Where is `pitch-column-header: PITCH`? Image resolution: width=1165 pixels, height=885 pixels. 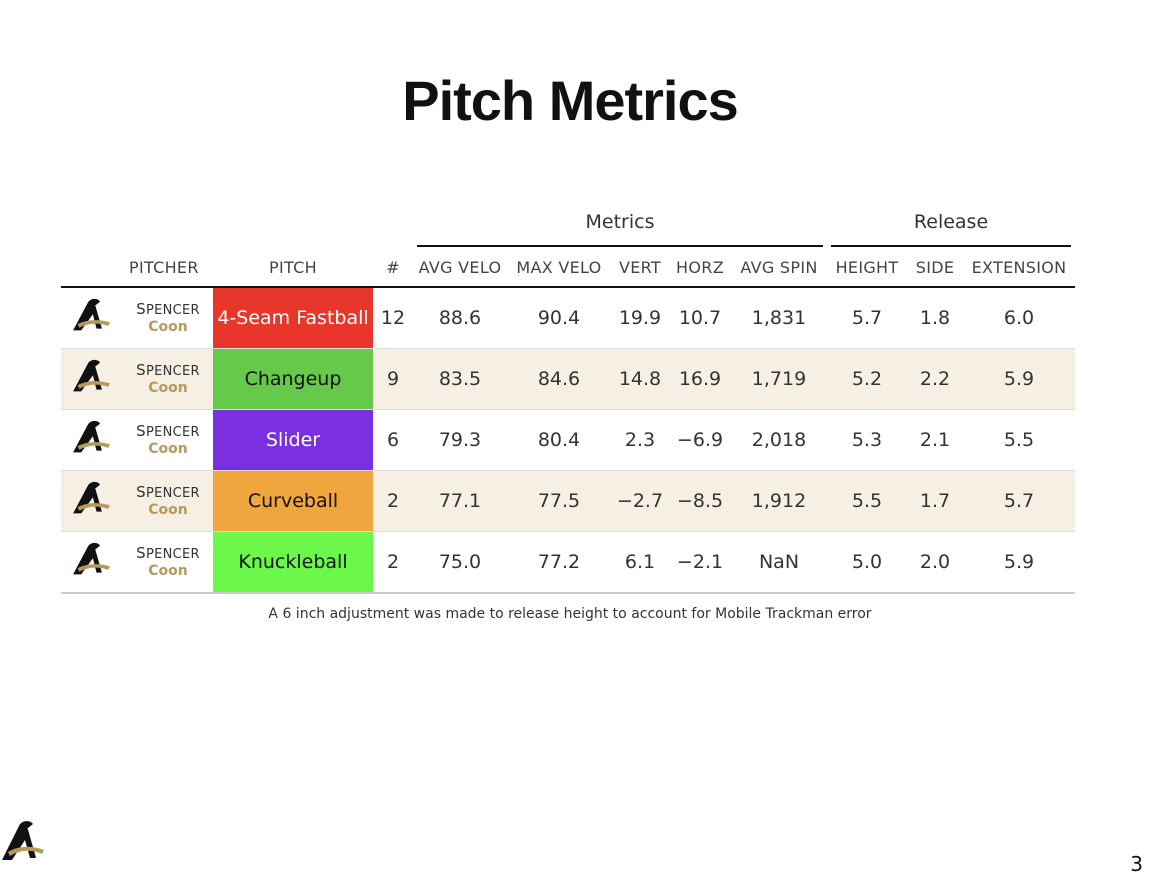 pitch-column-header: PITCH is located at coordinates (293, 268).